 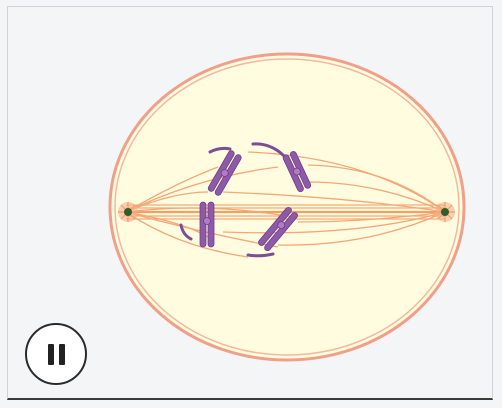 What do you see at coordinates (445, 212) in the screenshot?
I see `centrosome-right` at bounding box center [445, 212].